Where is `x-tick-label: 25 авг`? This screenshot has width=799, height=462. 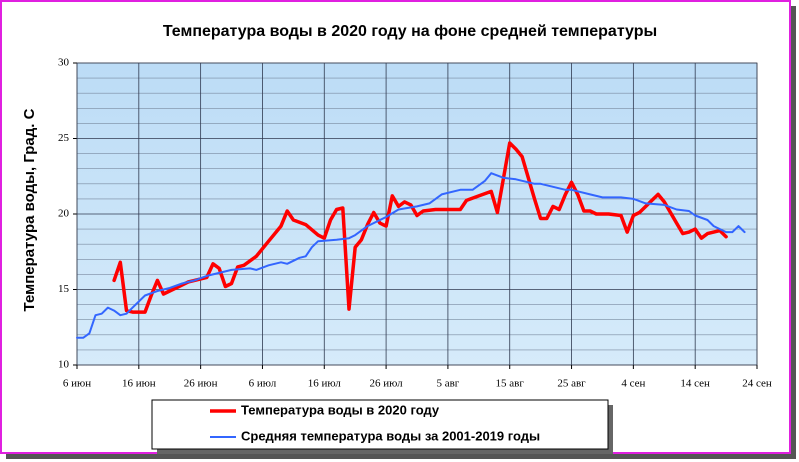
x-tick-label: 25 авг is located at coordinates (571, 384).